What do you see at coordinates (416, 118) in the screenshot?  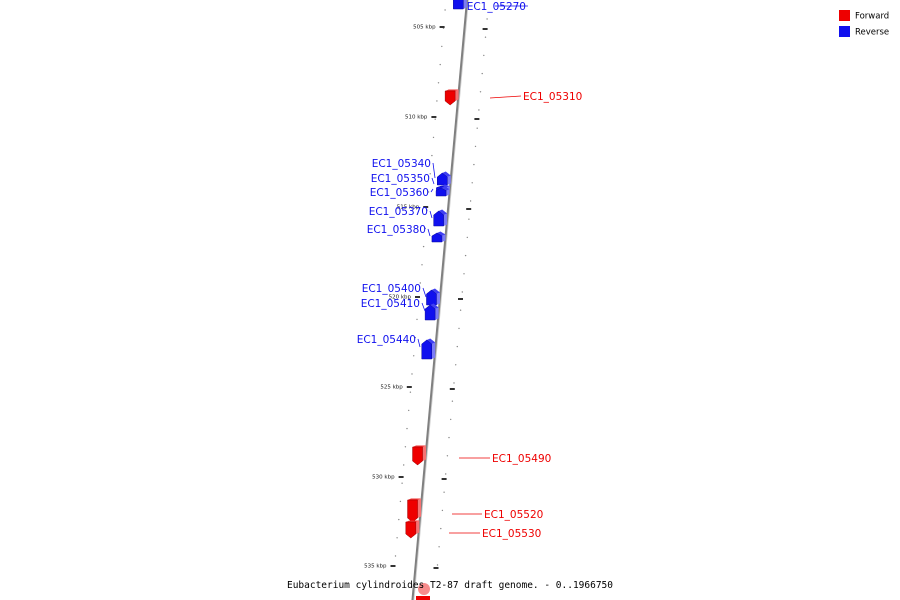 I see `tick-label: 510 kbp` at bounding box center [416, 118].